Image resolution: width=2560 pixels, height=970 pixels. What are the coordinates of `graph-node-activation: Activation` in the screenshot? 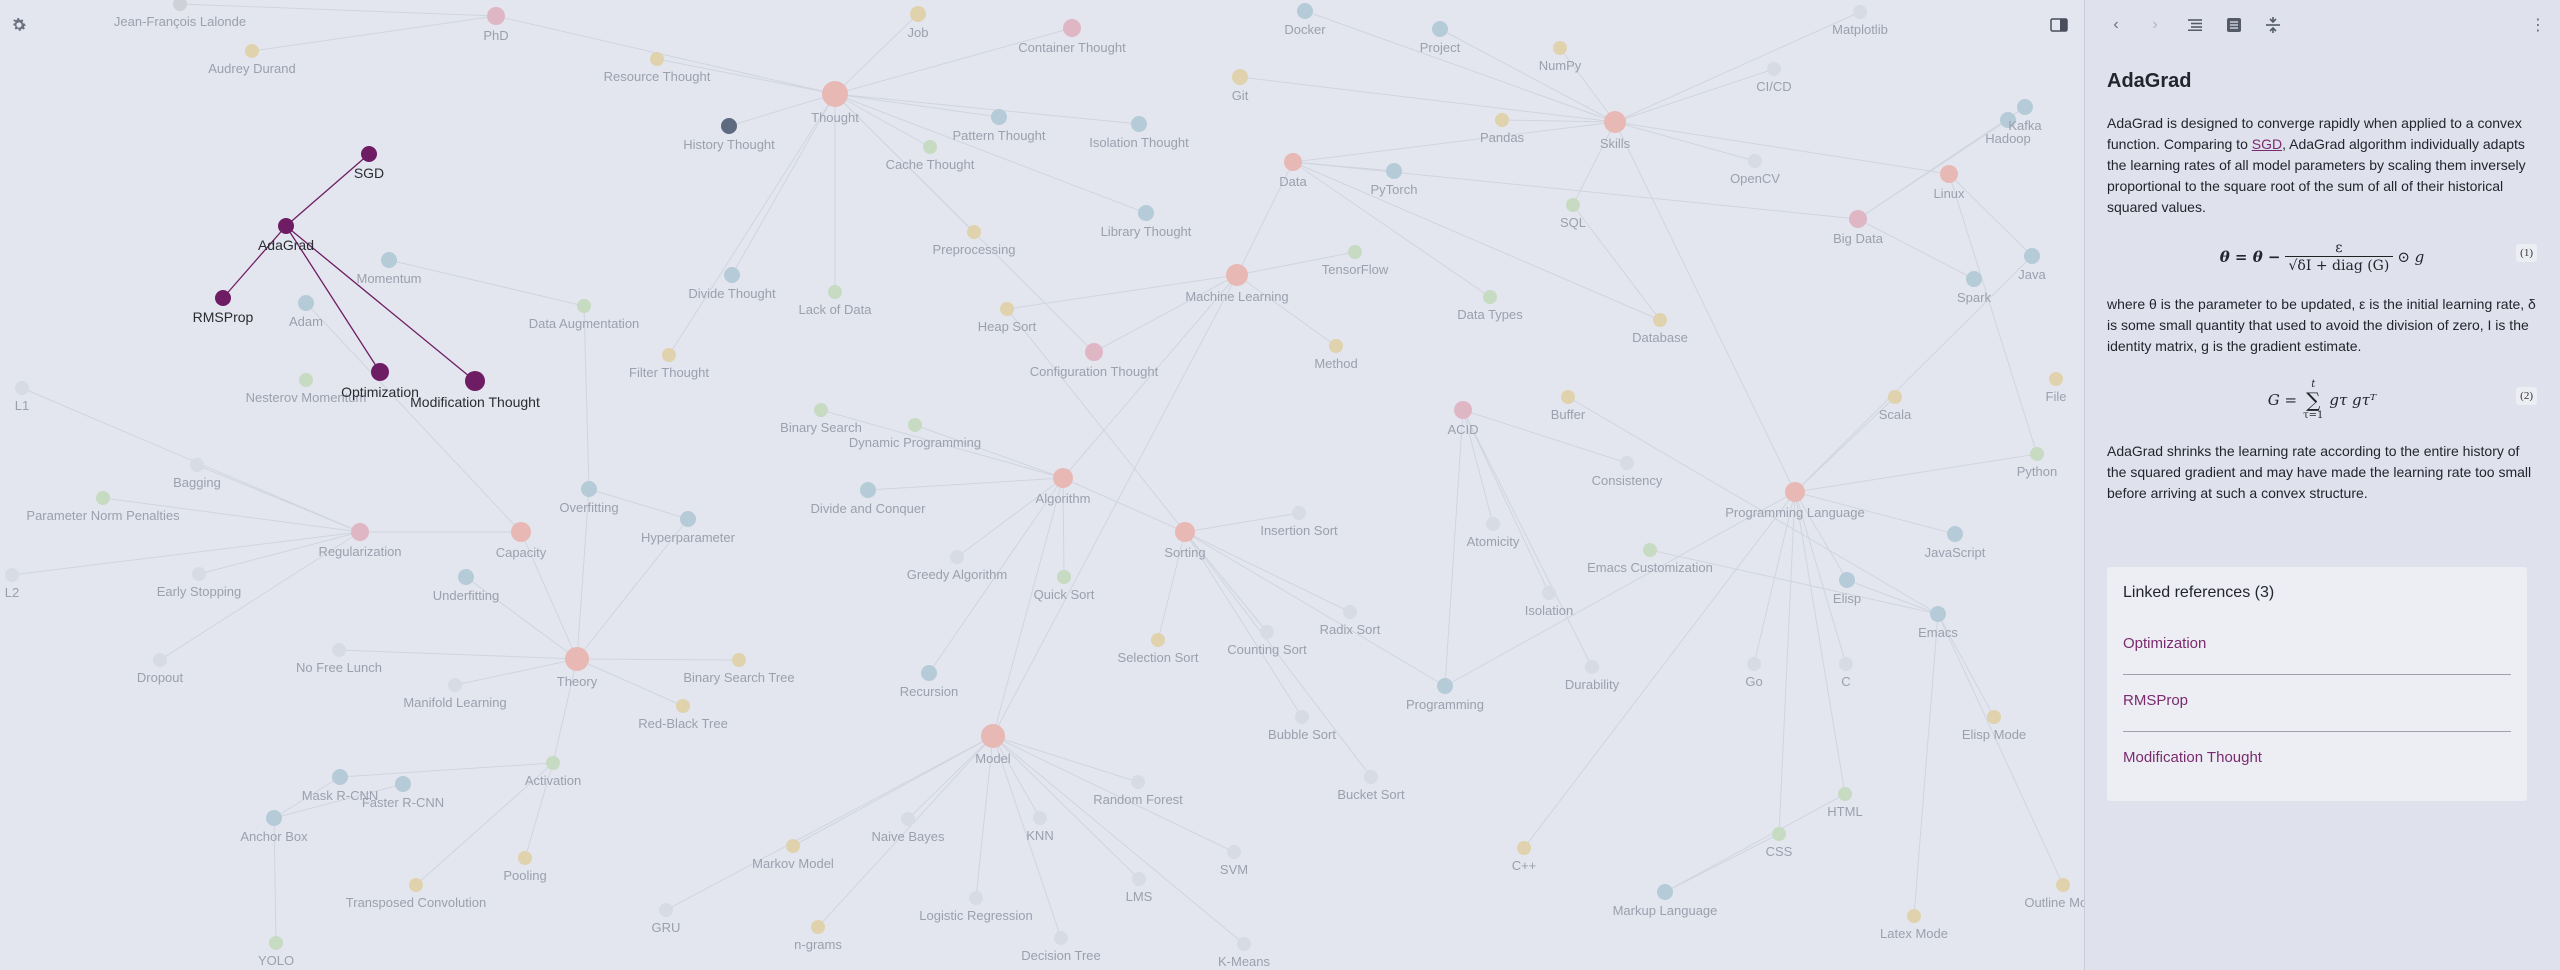 It's located at (553, 772).